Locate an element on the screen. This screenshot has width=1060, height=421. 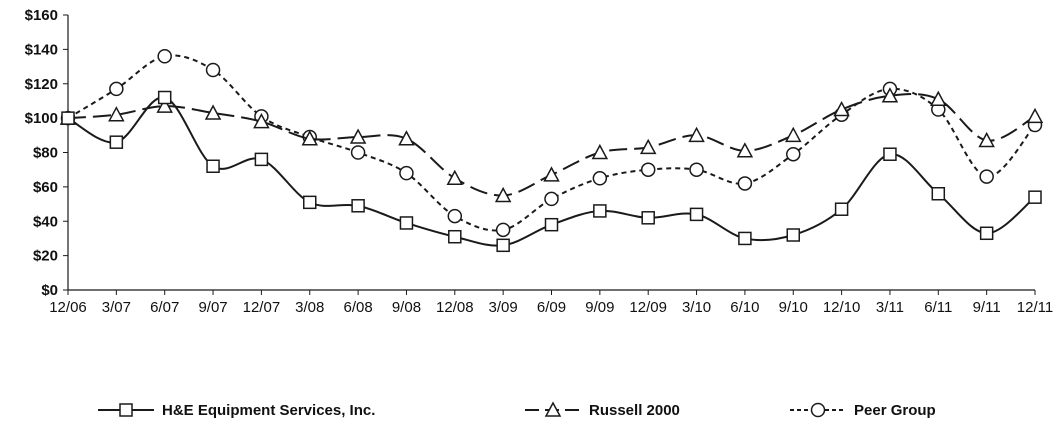
y-tick-label: $140 is located at coordinates (41, 49).